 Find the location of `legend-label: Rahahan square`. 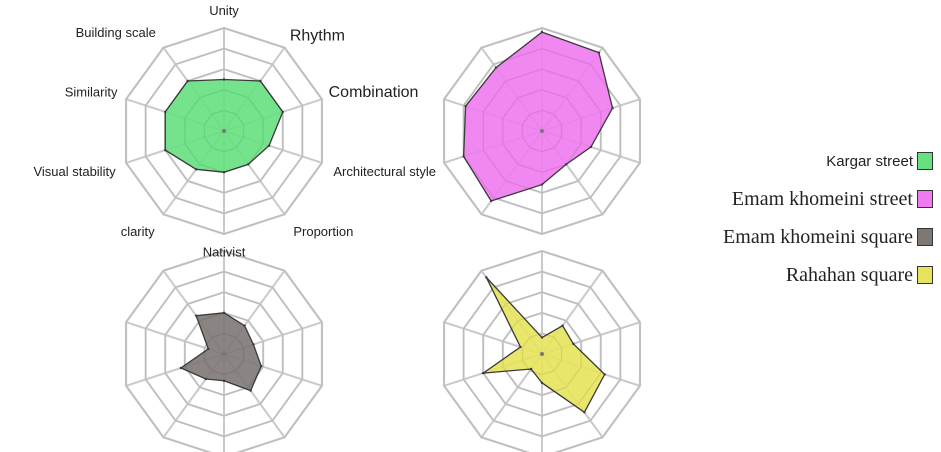

legend-label: Rahahan square is located at coordinates (849, 274).